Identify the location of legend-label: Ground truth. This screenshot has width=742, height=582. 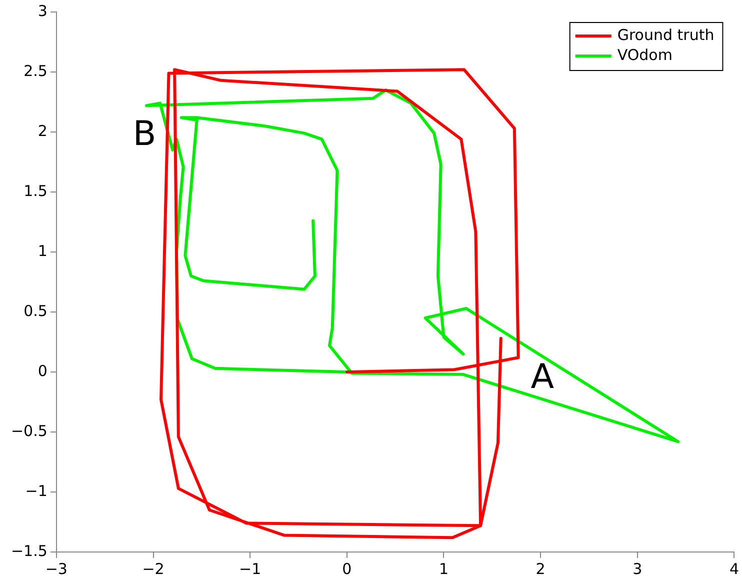
(665, 35).